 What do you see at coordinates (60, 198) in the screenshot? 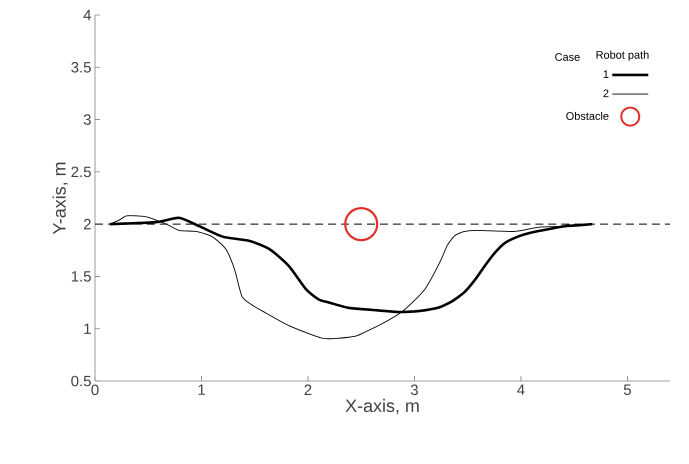
I see `y-axis-title: Y-axis, m` at bounding box center [60, 198].